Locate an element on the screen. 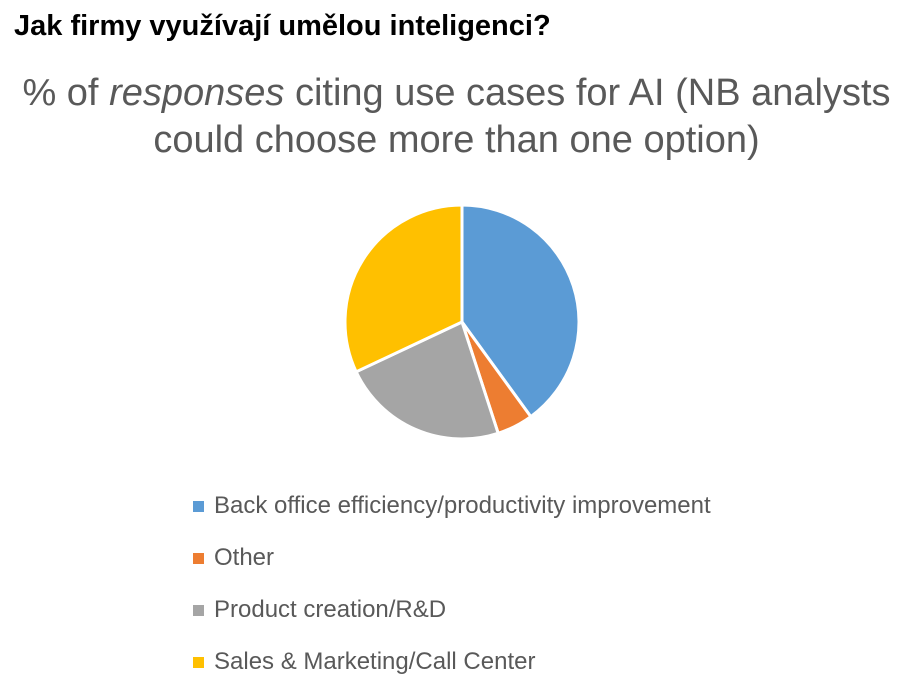 The height and width of the screenshot is (688, 913). legend-swatch-other is located at coordinates (198, 558).